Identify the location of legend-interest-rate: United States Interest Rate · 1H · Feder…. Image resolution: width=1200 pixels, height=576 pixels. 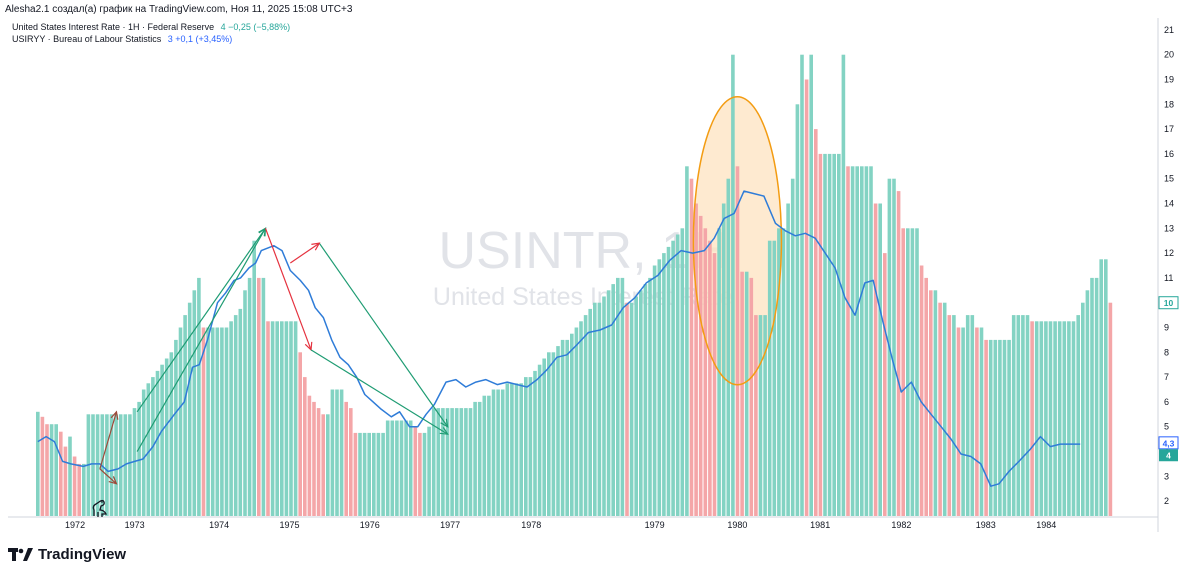
(151, 27).